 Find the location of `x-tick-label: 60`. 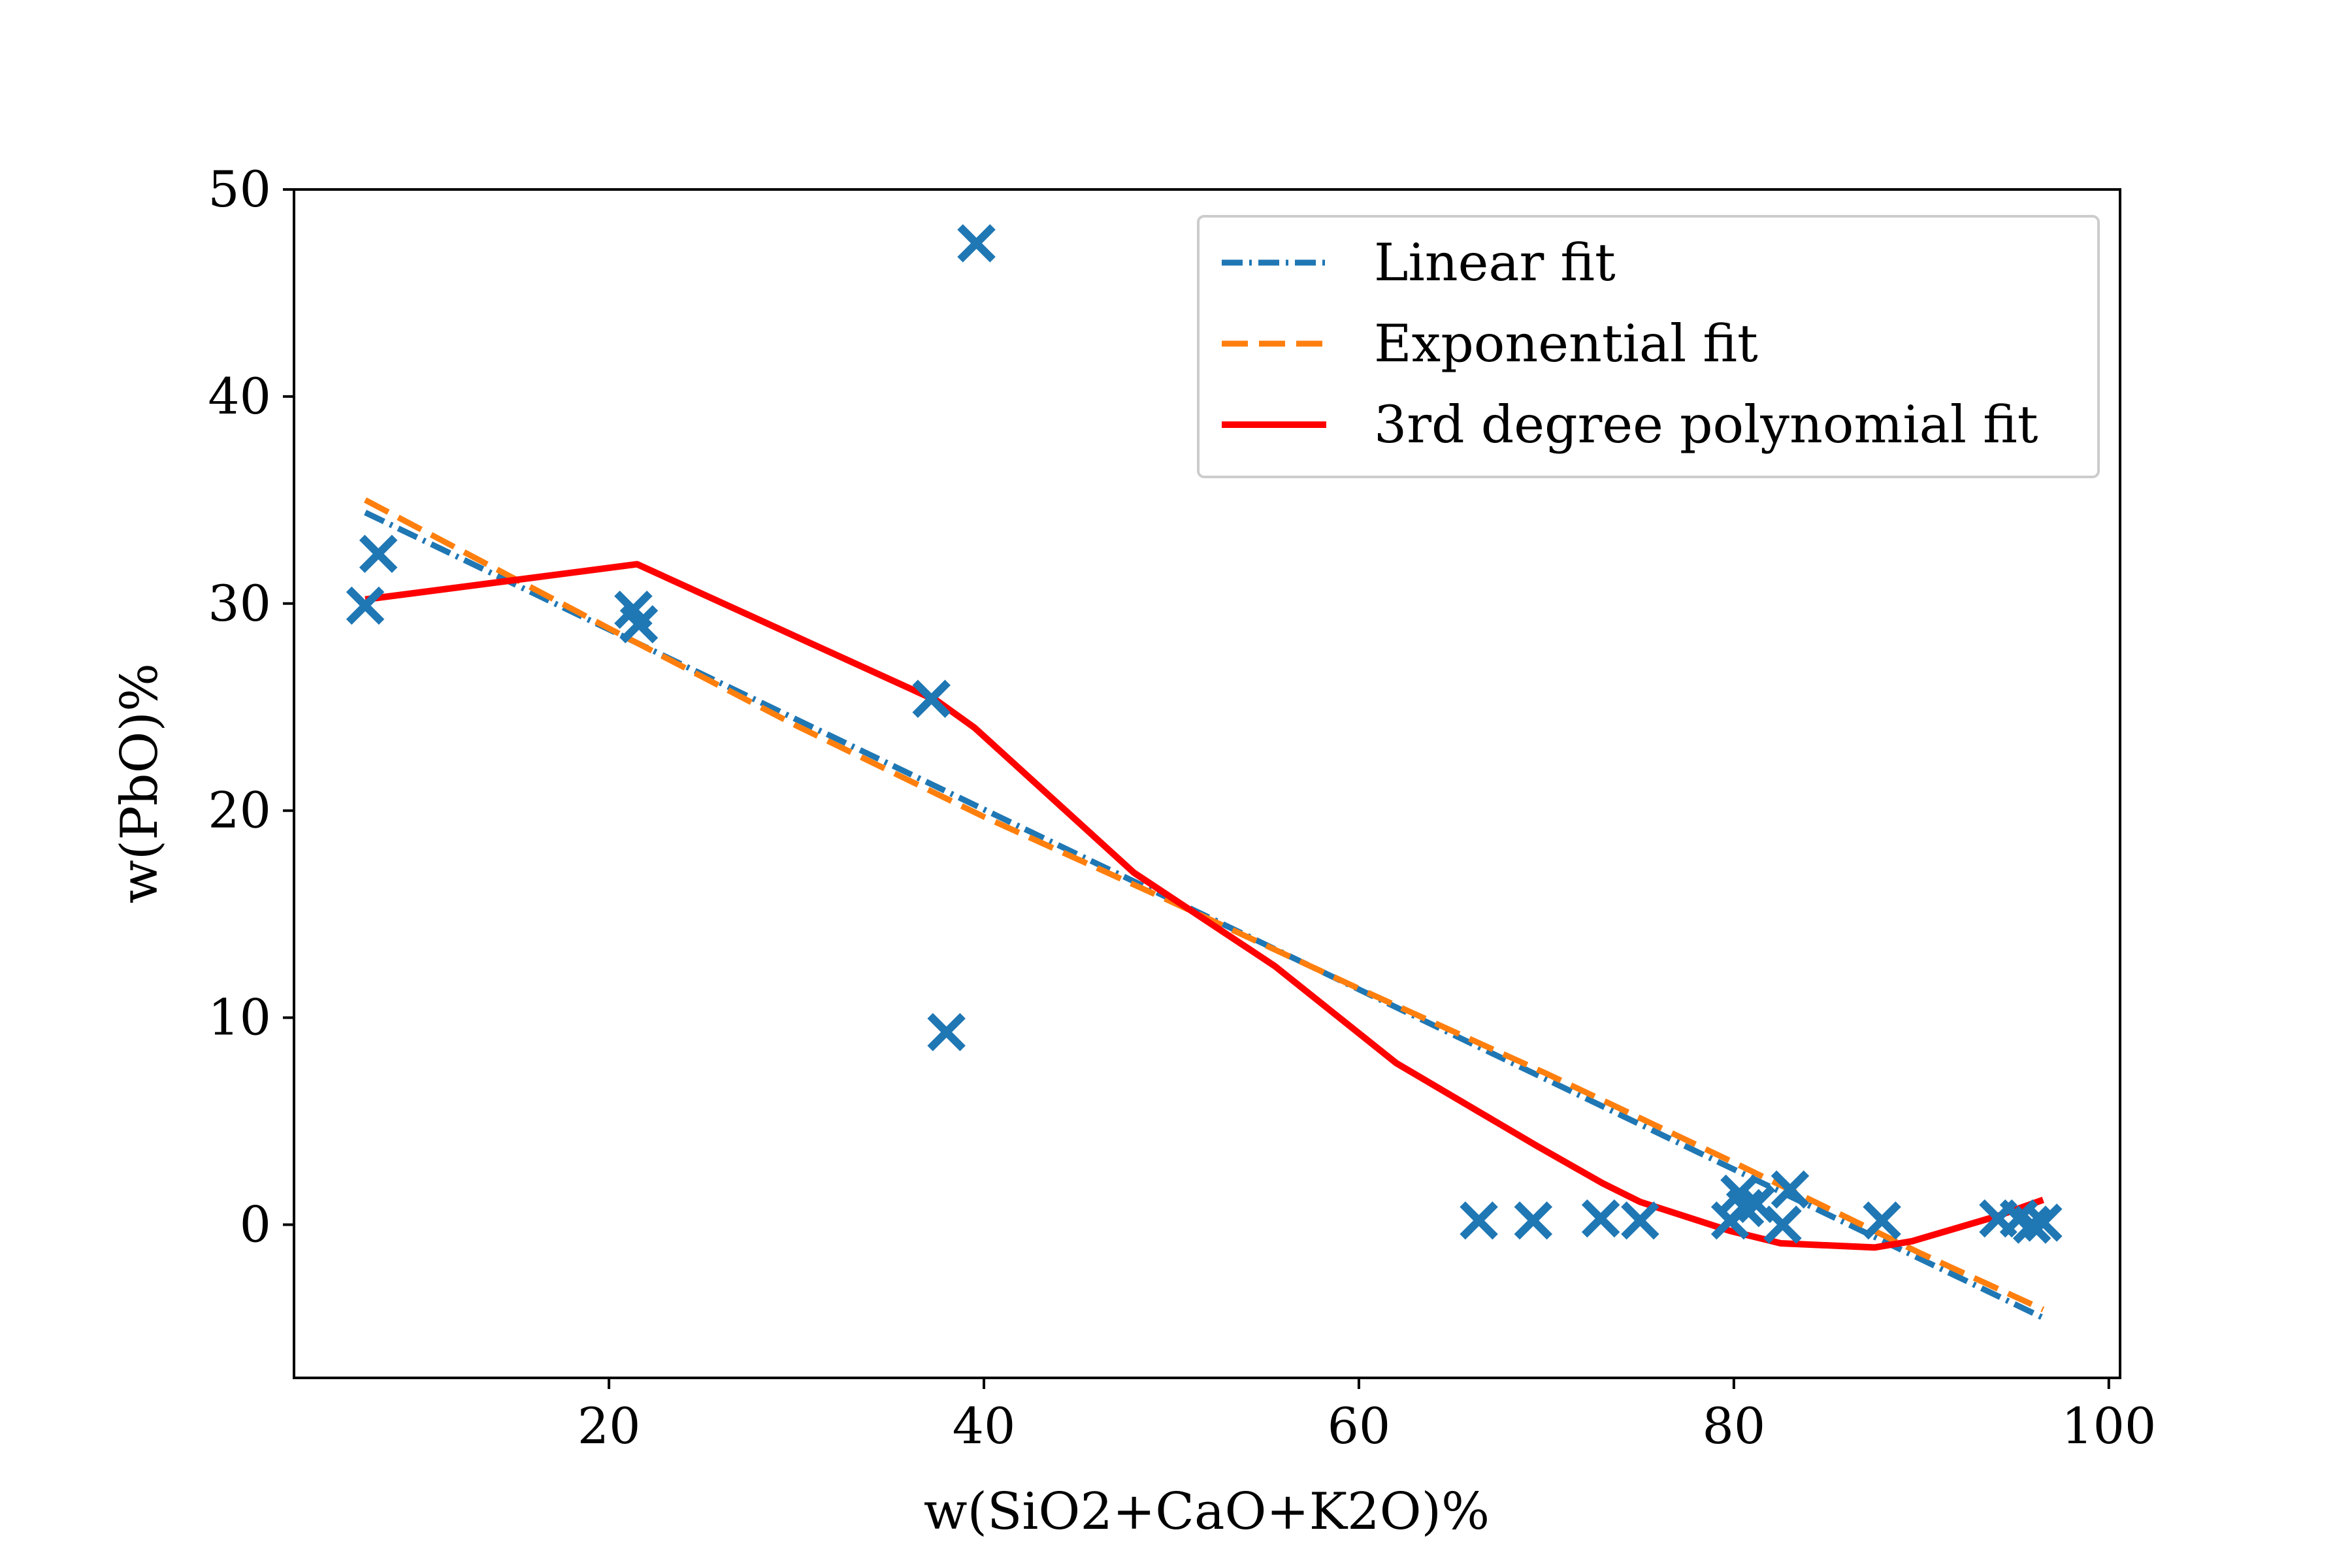

x-tick-label: 60 is located at coordinates (1359, 1426).